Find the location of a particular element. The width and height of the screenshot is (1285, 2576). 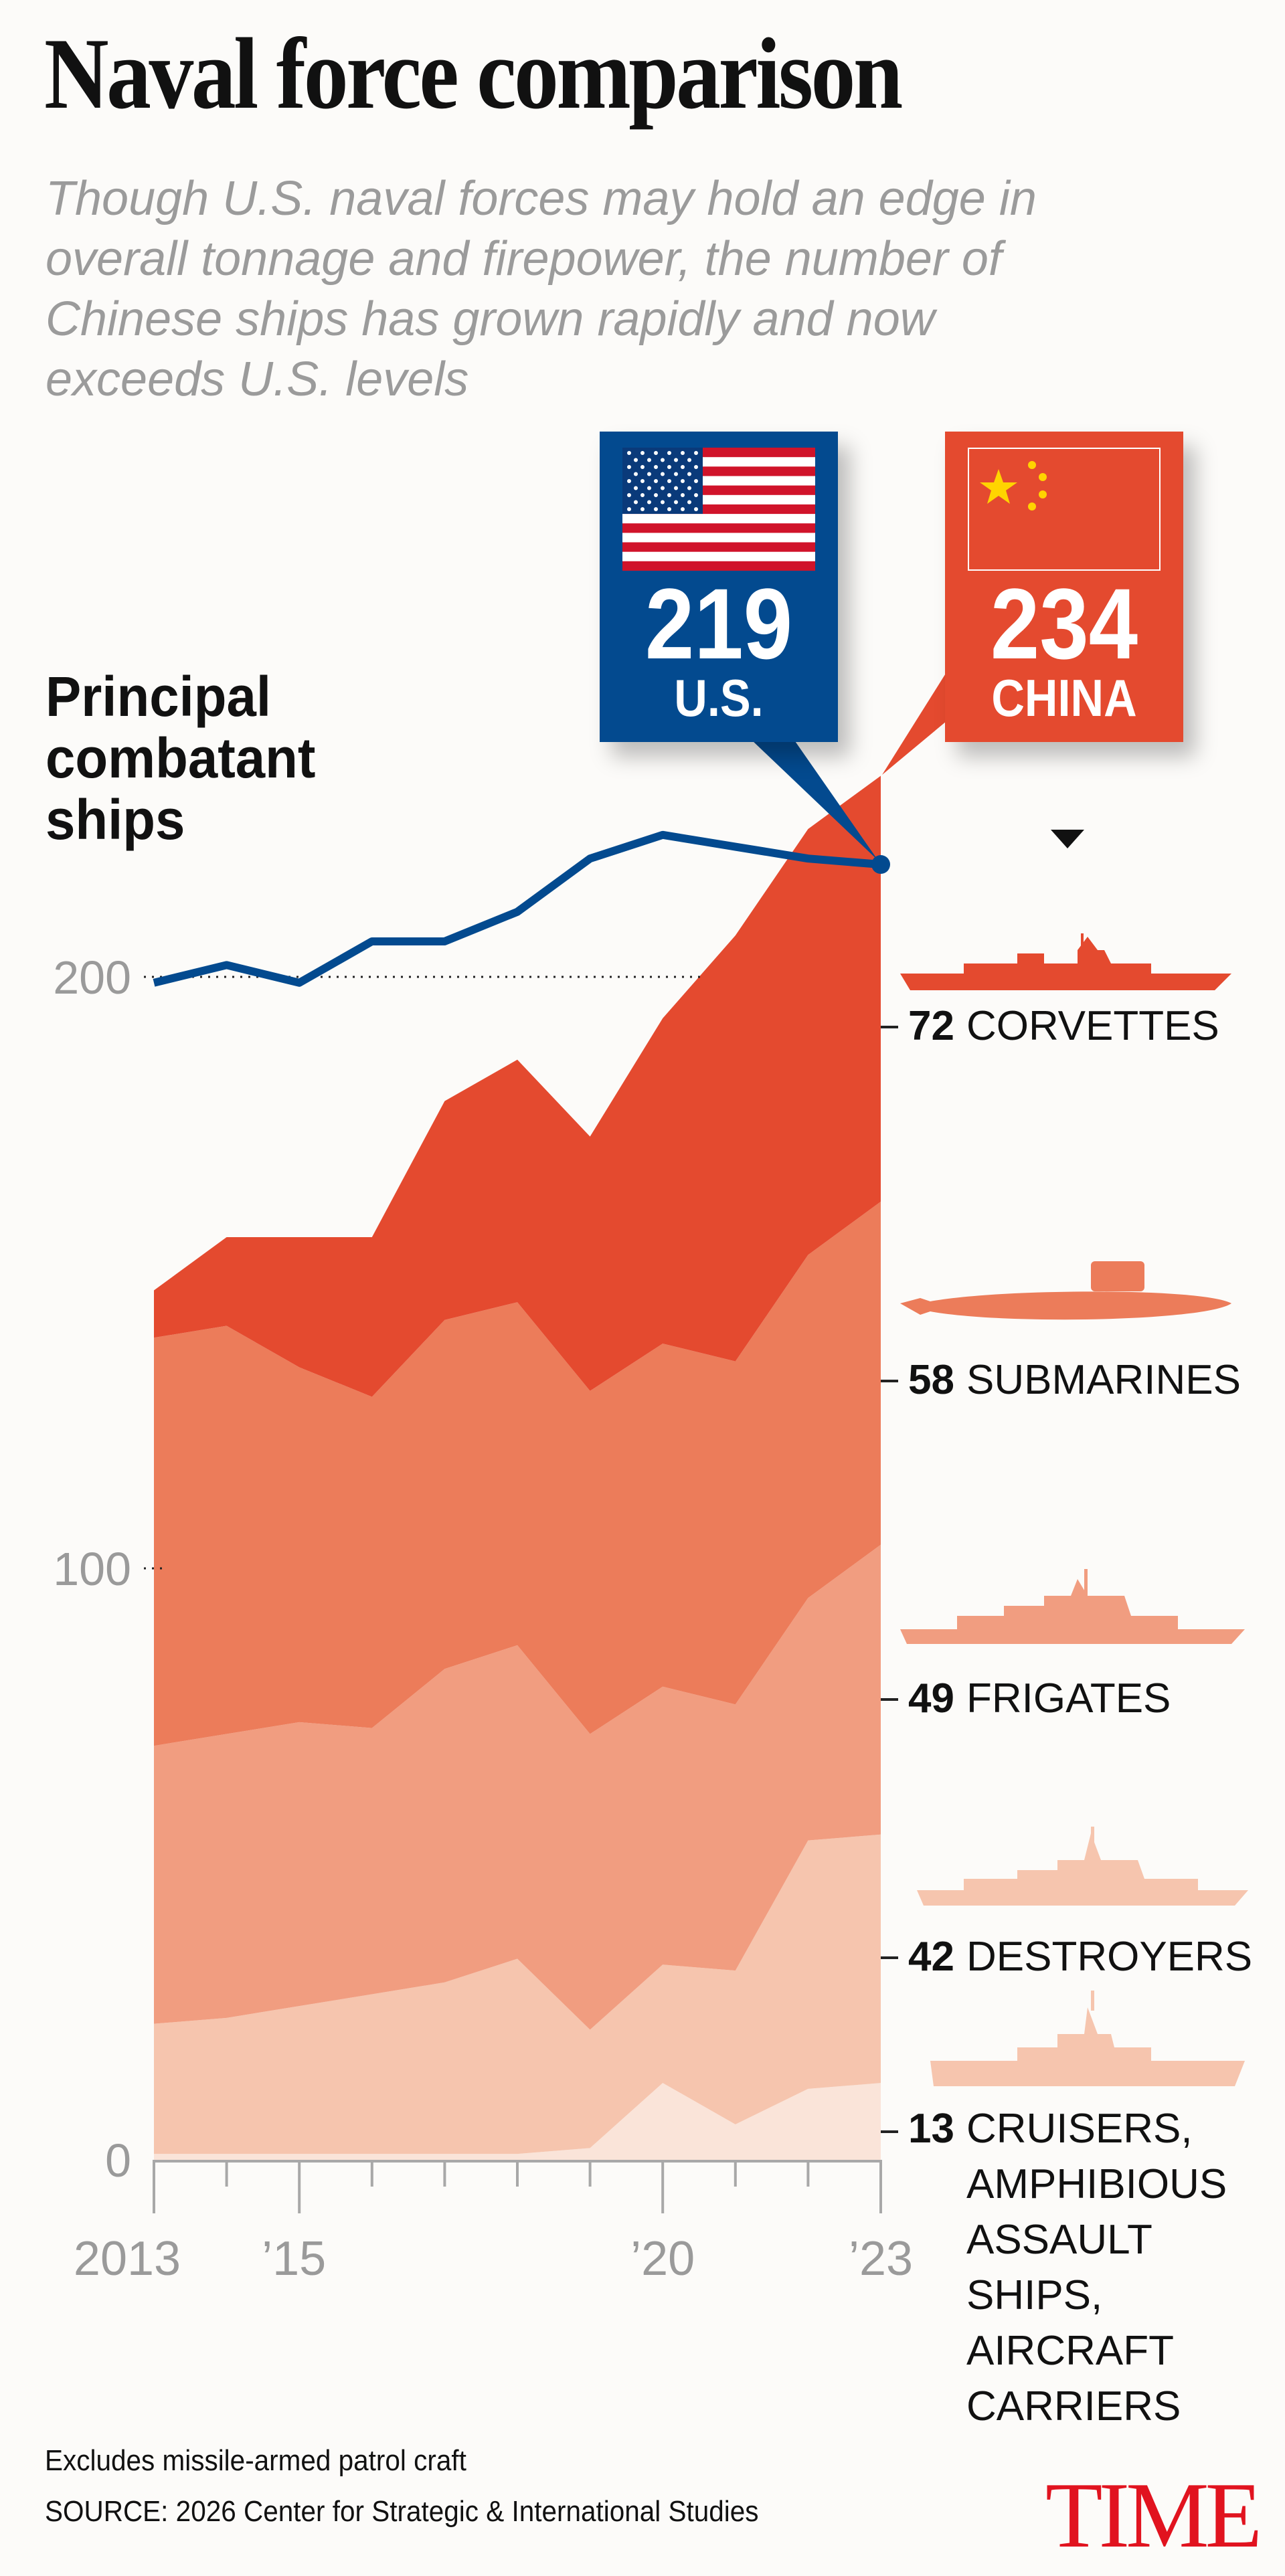

legend-item-submarines: 58 SUBMARINES is located at coordinates (1074, 1380).